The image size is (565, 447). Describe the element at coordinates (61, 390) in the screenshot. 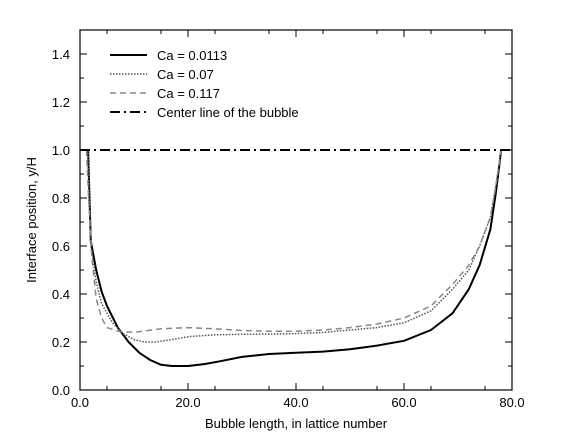

I see `y-tick-label: 0.0` at that location.